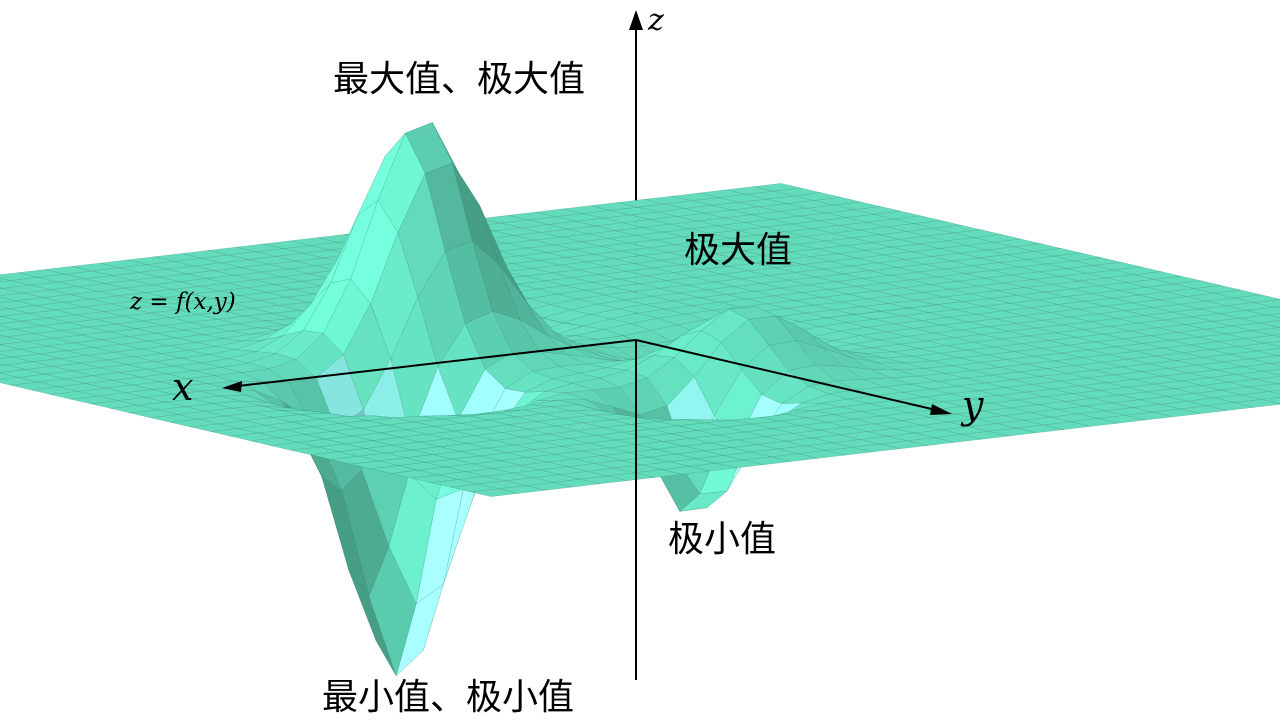 Image resolution: width=1280 pixels, height=720 pixels. Describe the element at coordinates (459, 79) in the screenshot. I see `label-global-max: 最大值、极大值` at that location.